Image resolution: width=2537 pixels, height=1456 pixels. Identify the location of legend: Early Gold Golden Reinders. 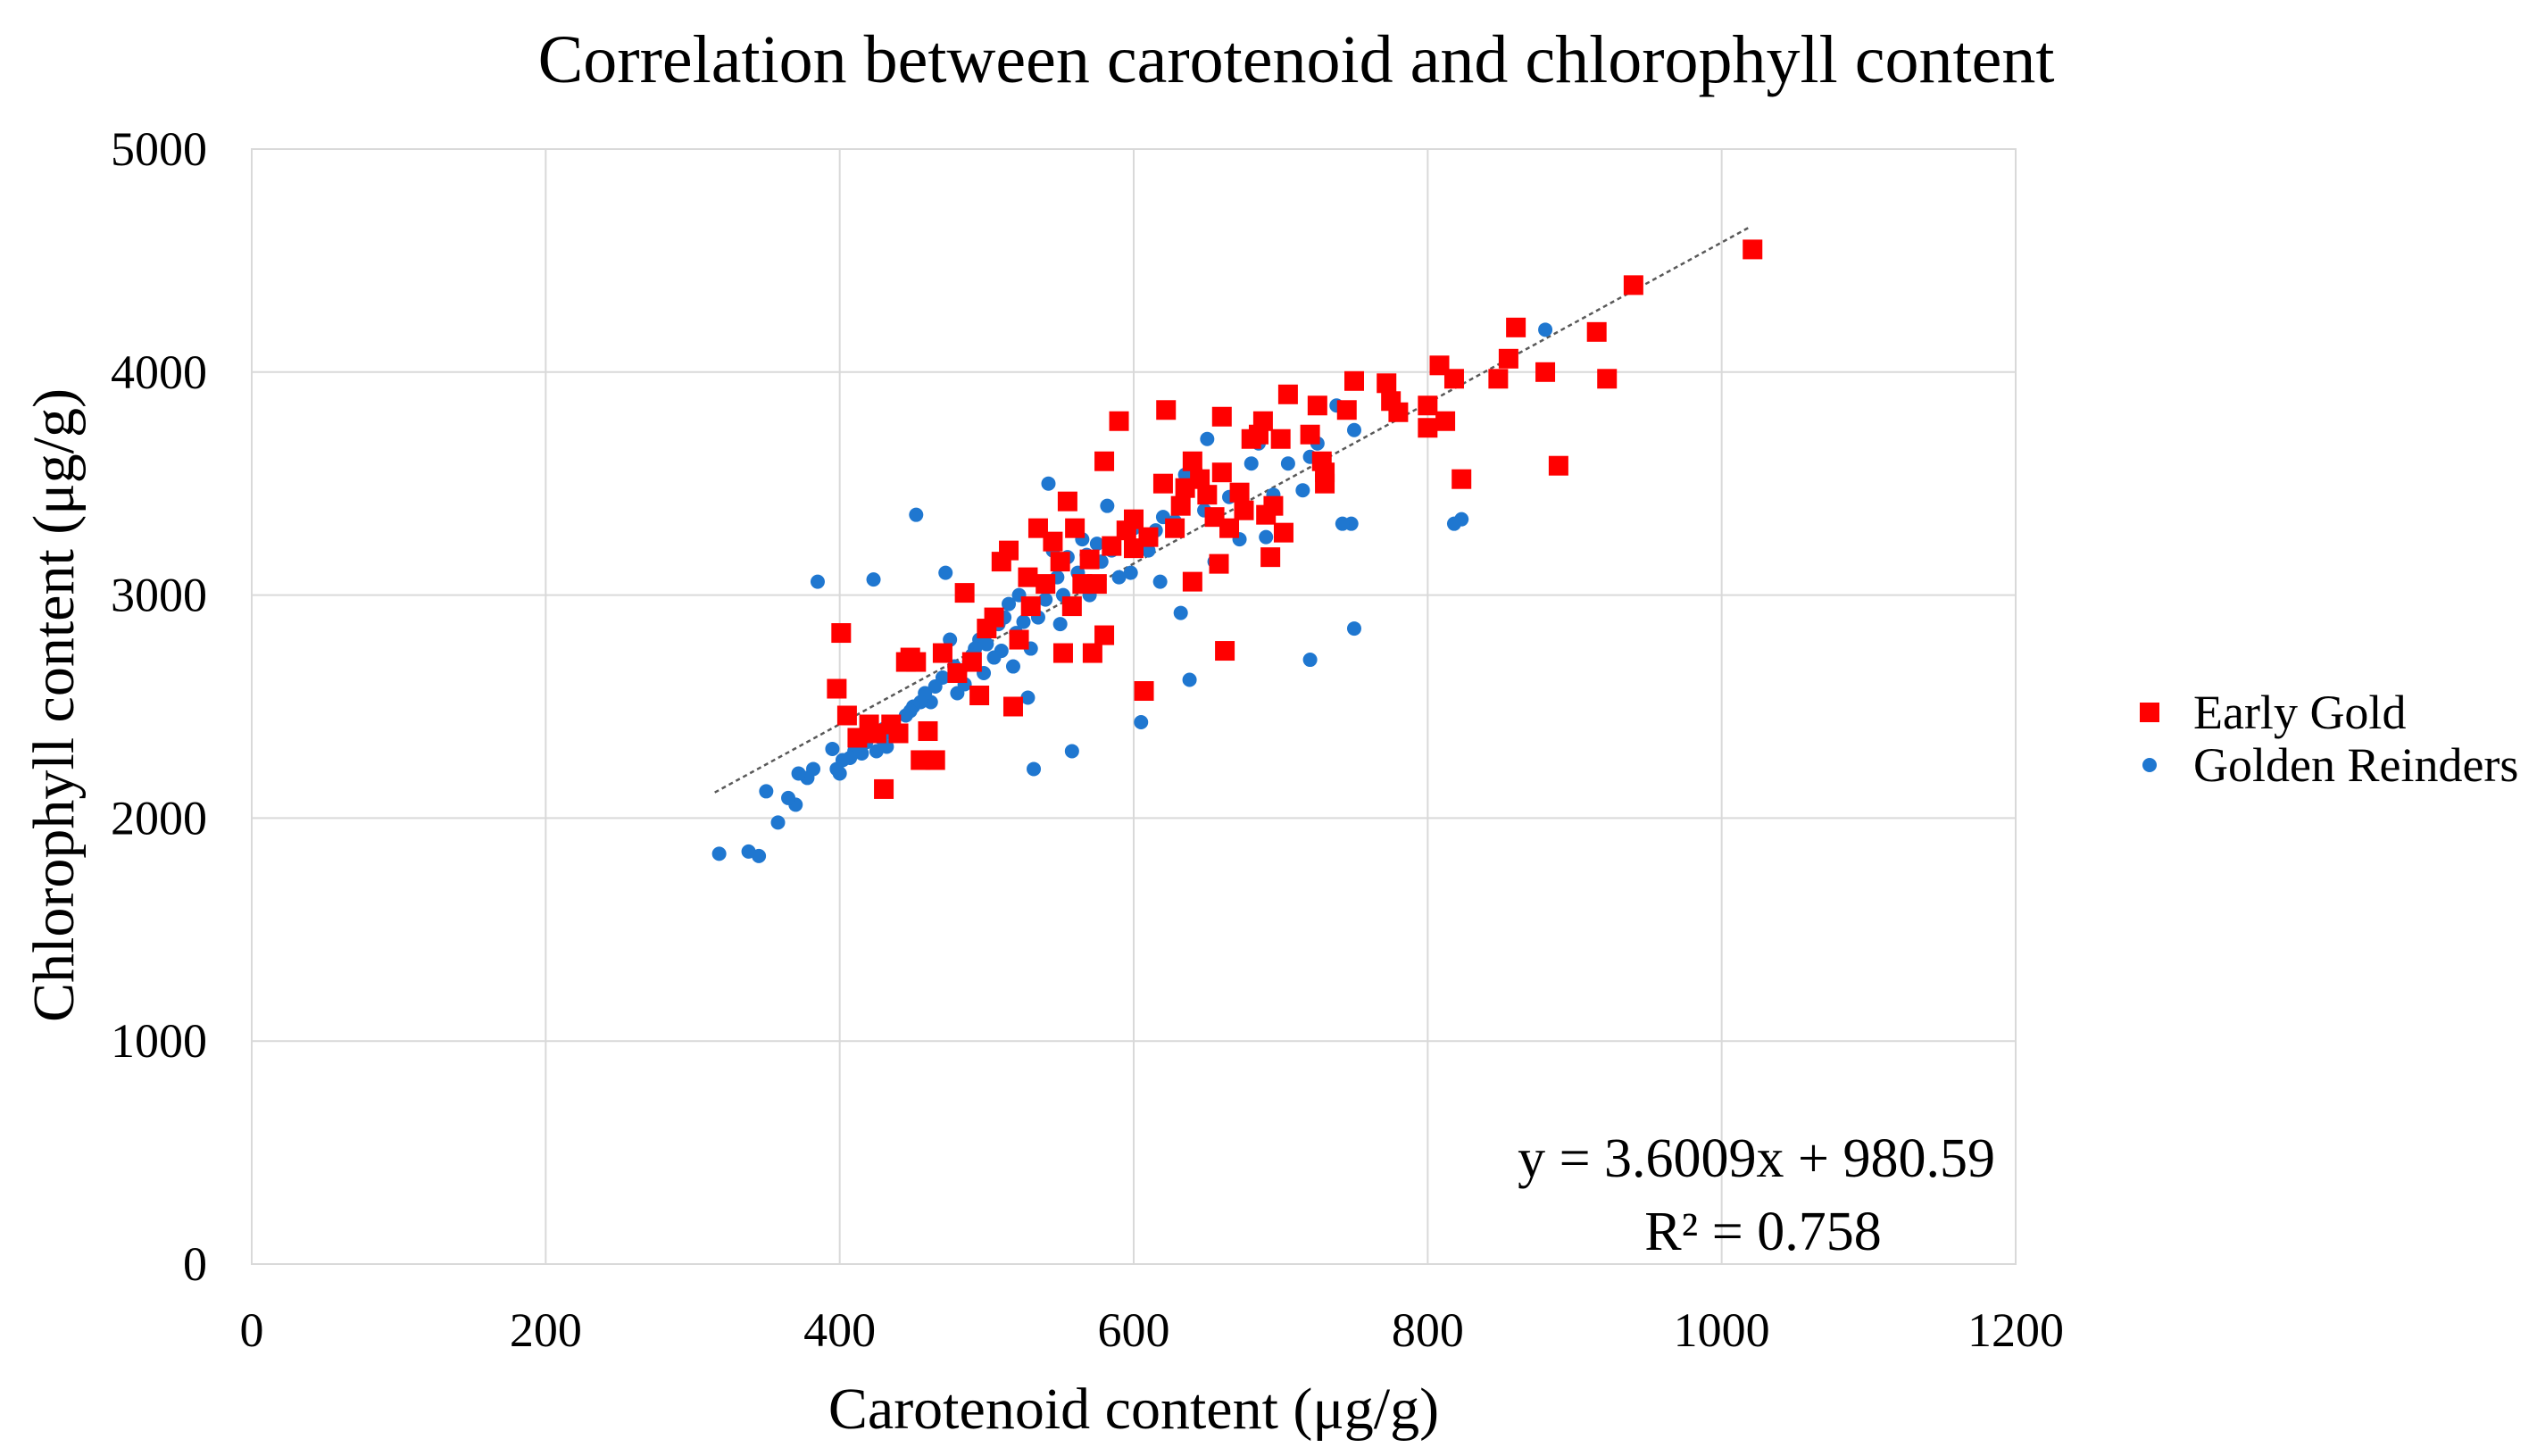
(2329, 739).